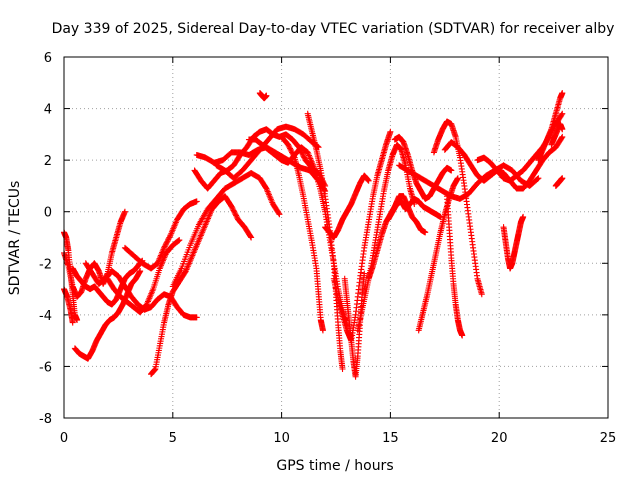  What do you see at coordinates (173, 438) in the screenshot?
I see `x-tick-label: 5` at bounding box center [173, 438].